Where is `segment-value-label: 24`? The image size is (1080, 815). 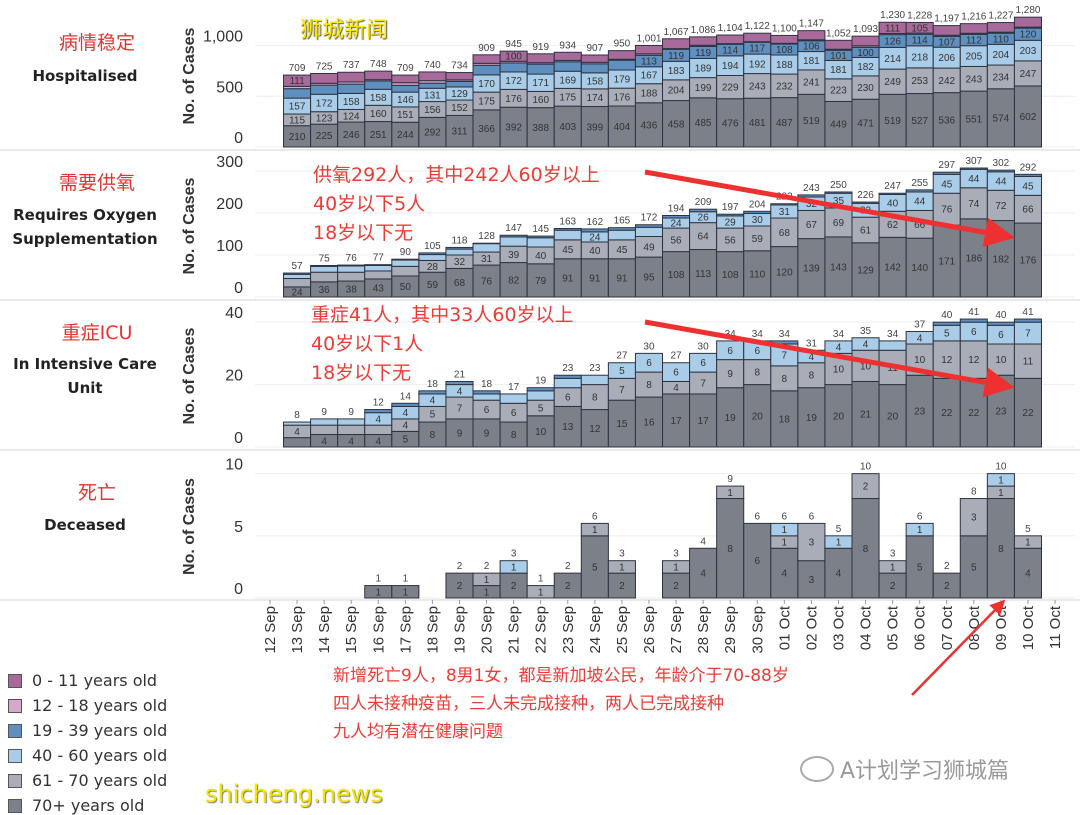
segment-value-label: 24 is located at coordinates (595, 237).